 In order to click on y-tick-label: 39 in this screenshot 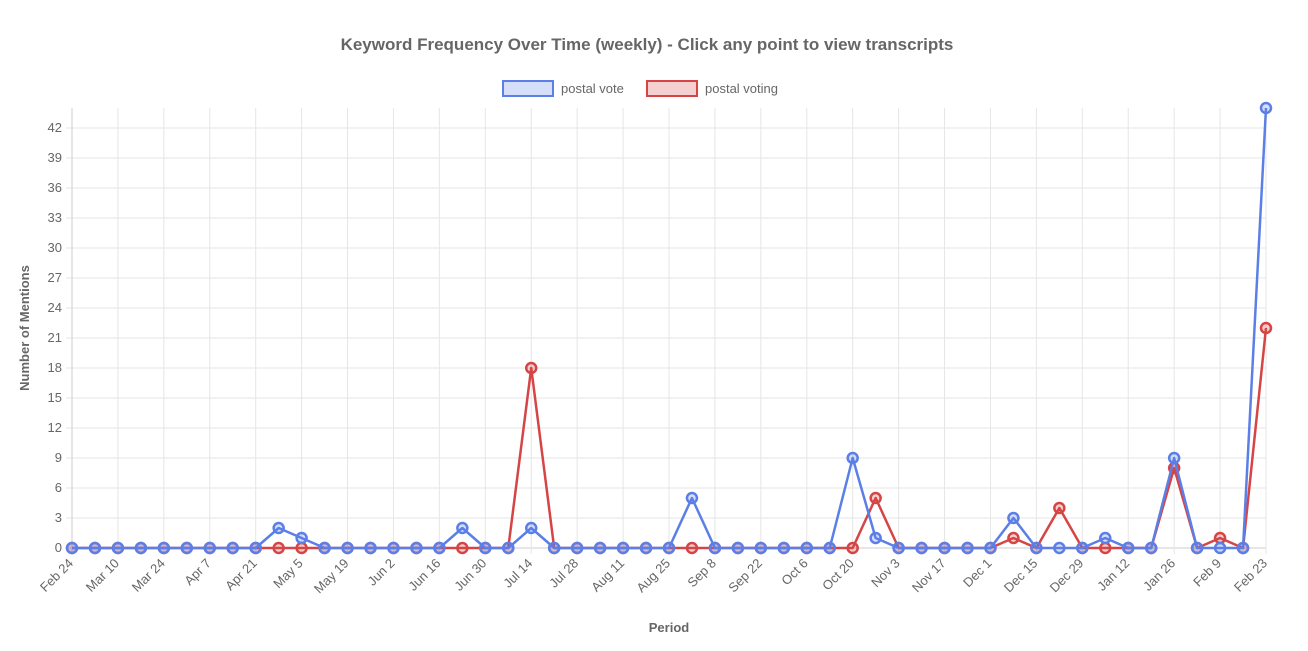, I will do `click(55, 157)`.